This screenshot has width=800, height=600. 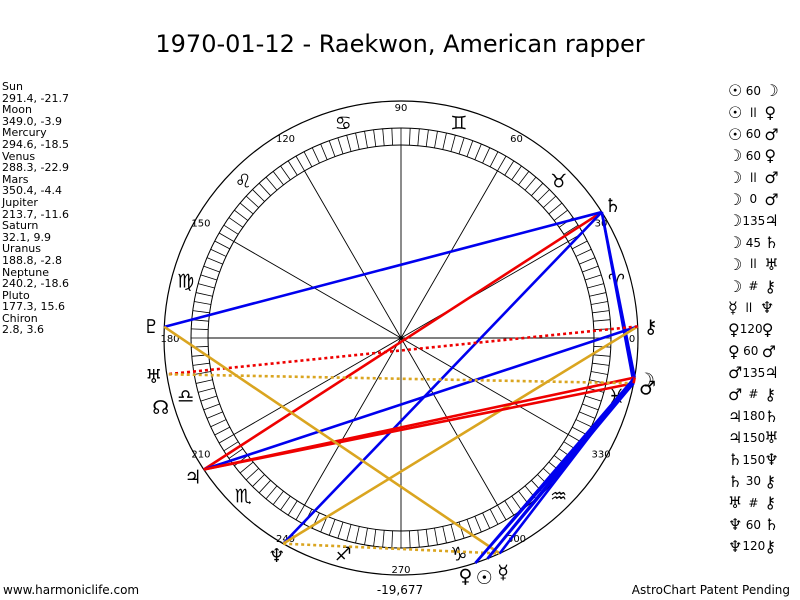 What do you see at coordinates (612, 206) in the screenshot?
I see `planet-glyph-saturn: ♄` at bounding box center [612, 206].